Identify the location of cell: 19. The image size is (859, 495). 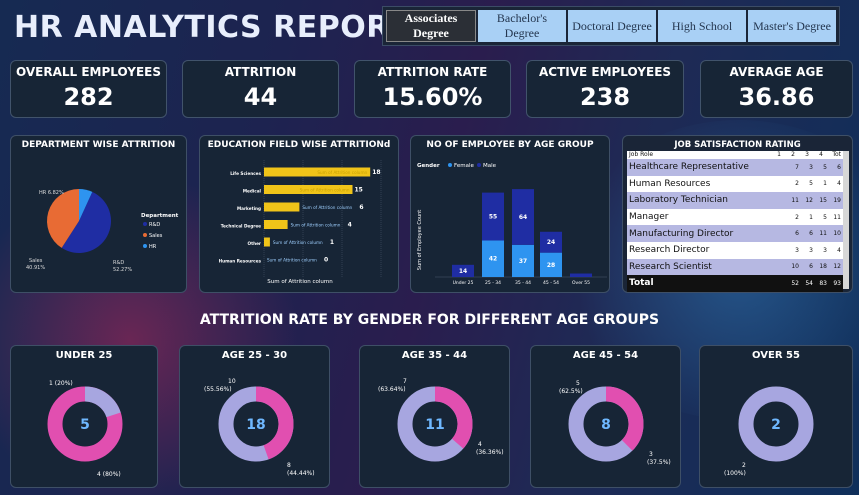
(837, 200).